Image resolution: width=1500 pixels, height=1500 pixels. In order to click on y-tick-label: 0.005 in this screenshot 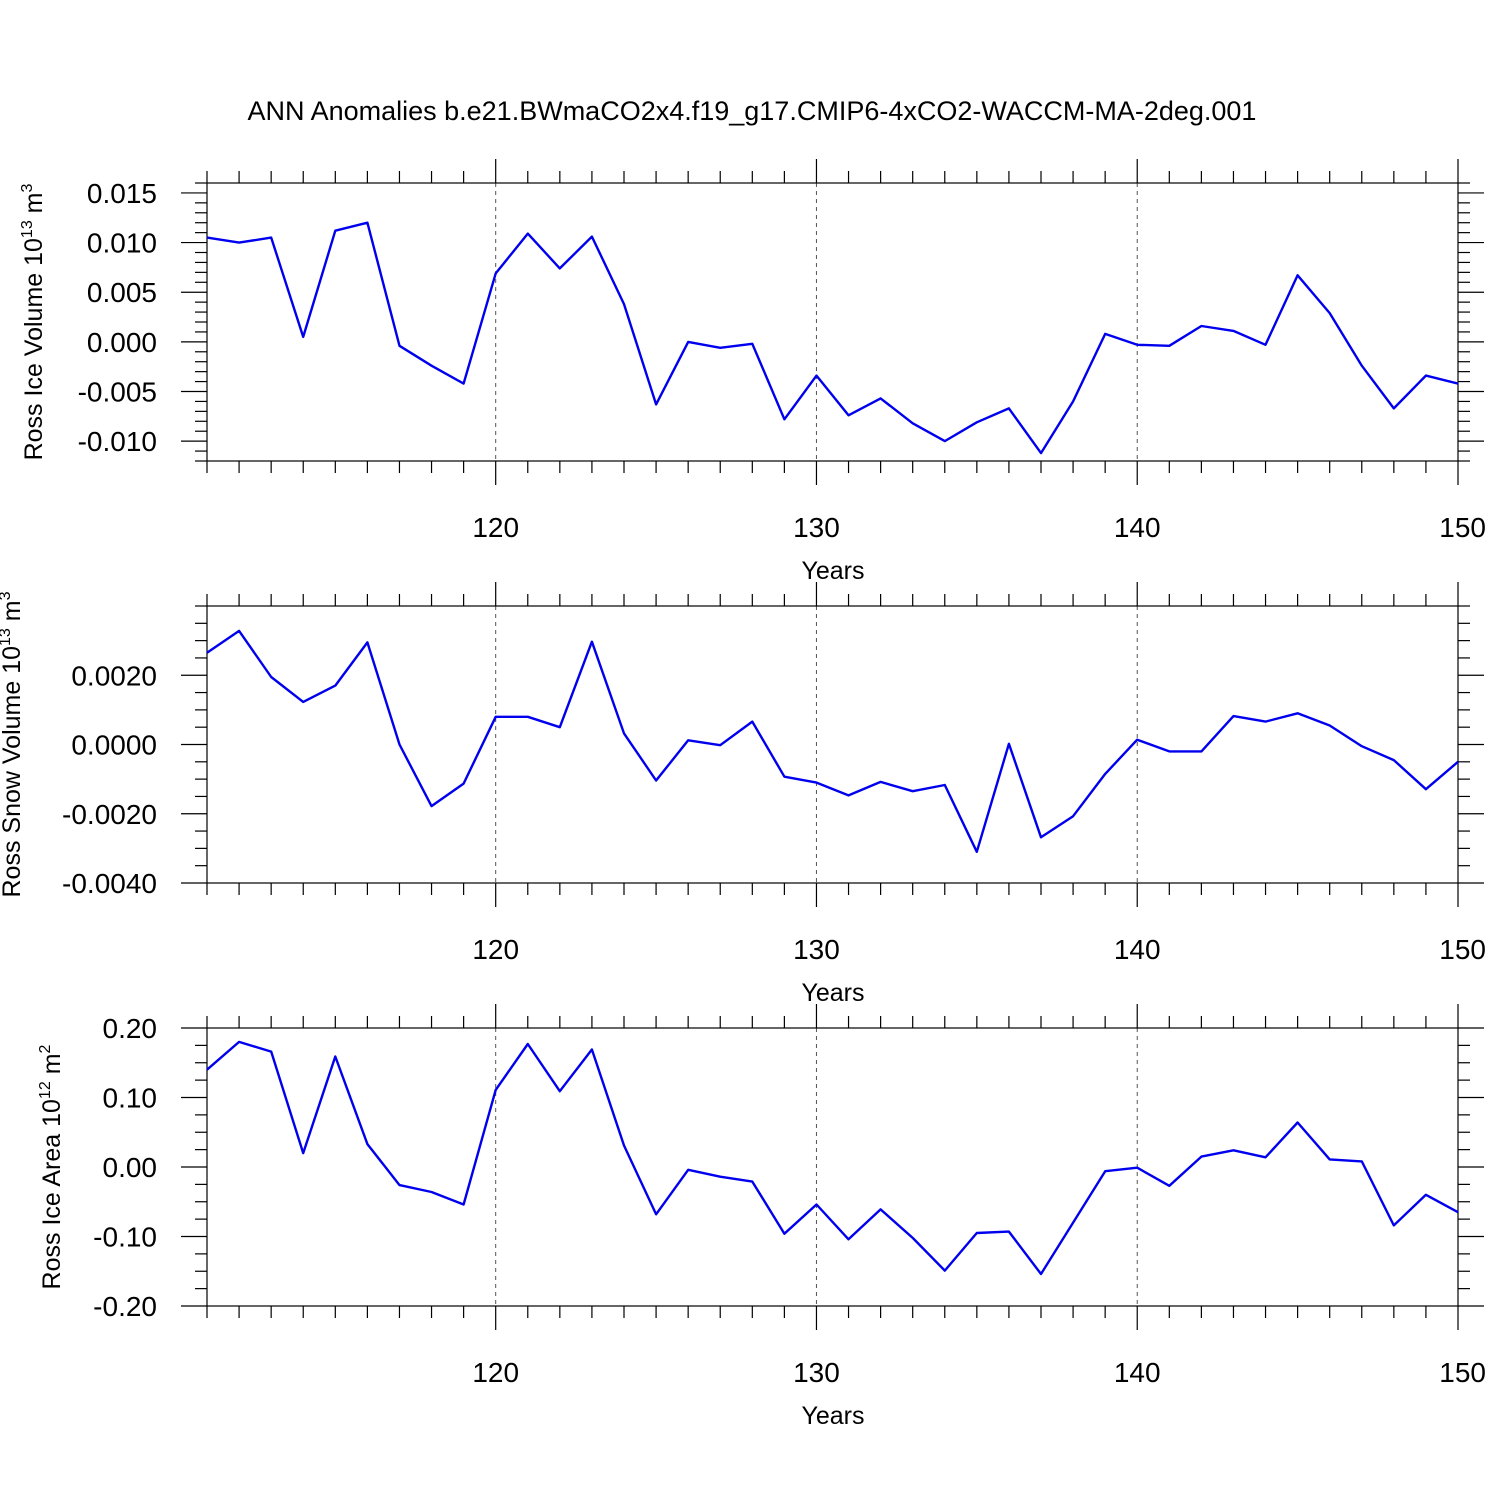, I will do `click(122, 292)`.